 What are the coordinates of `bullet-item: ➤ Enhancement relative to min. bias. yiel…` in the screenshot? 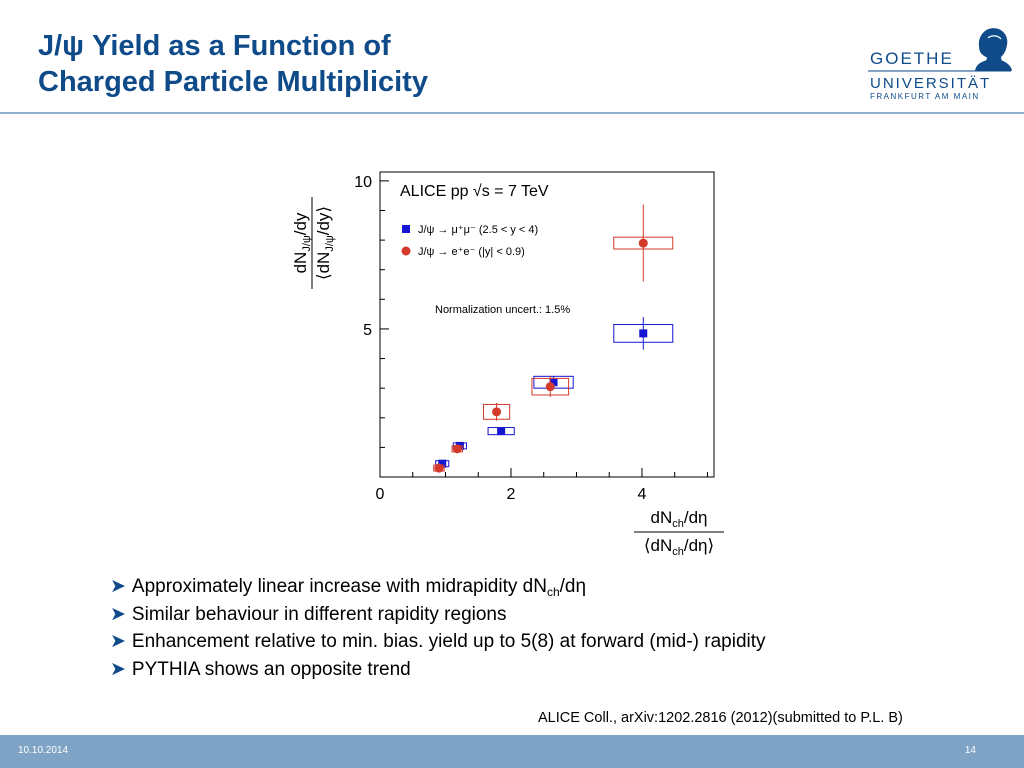 It's located at (438, 642).